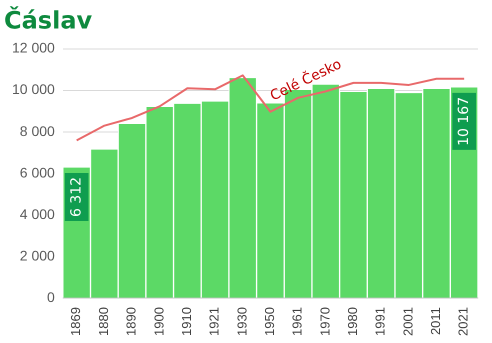  I want to click on x-tick-label: 1930, so click(242, 321).